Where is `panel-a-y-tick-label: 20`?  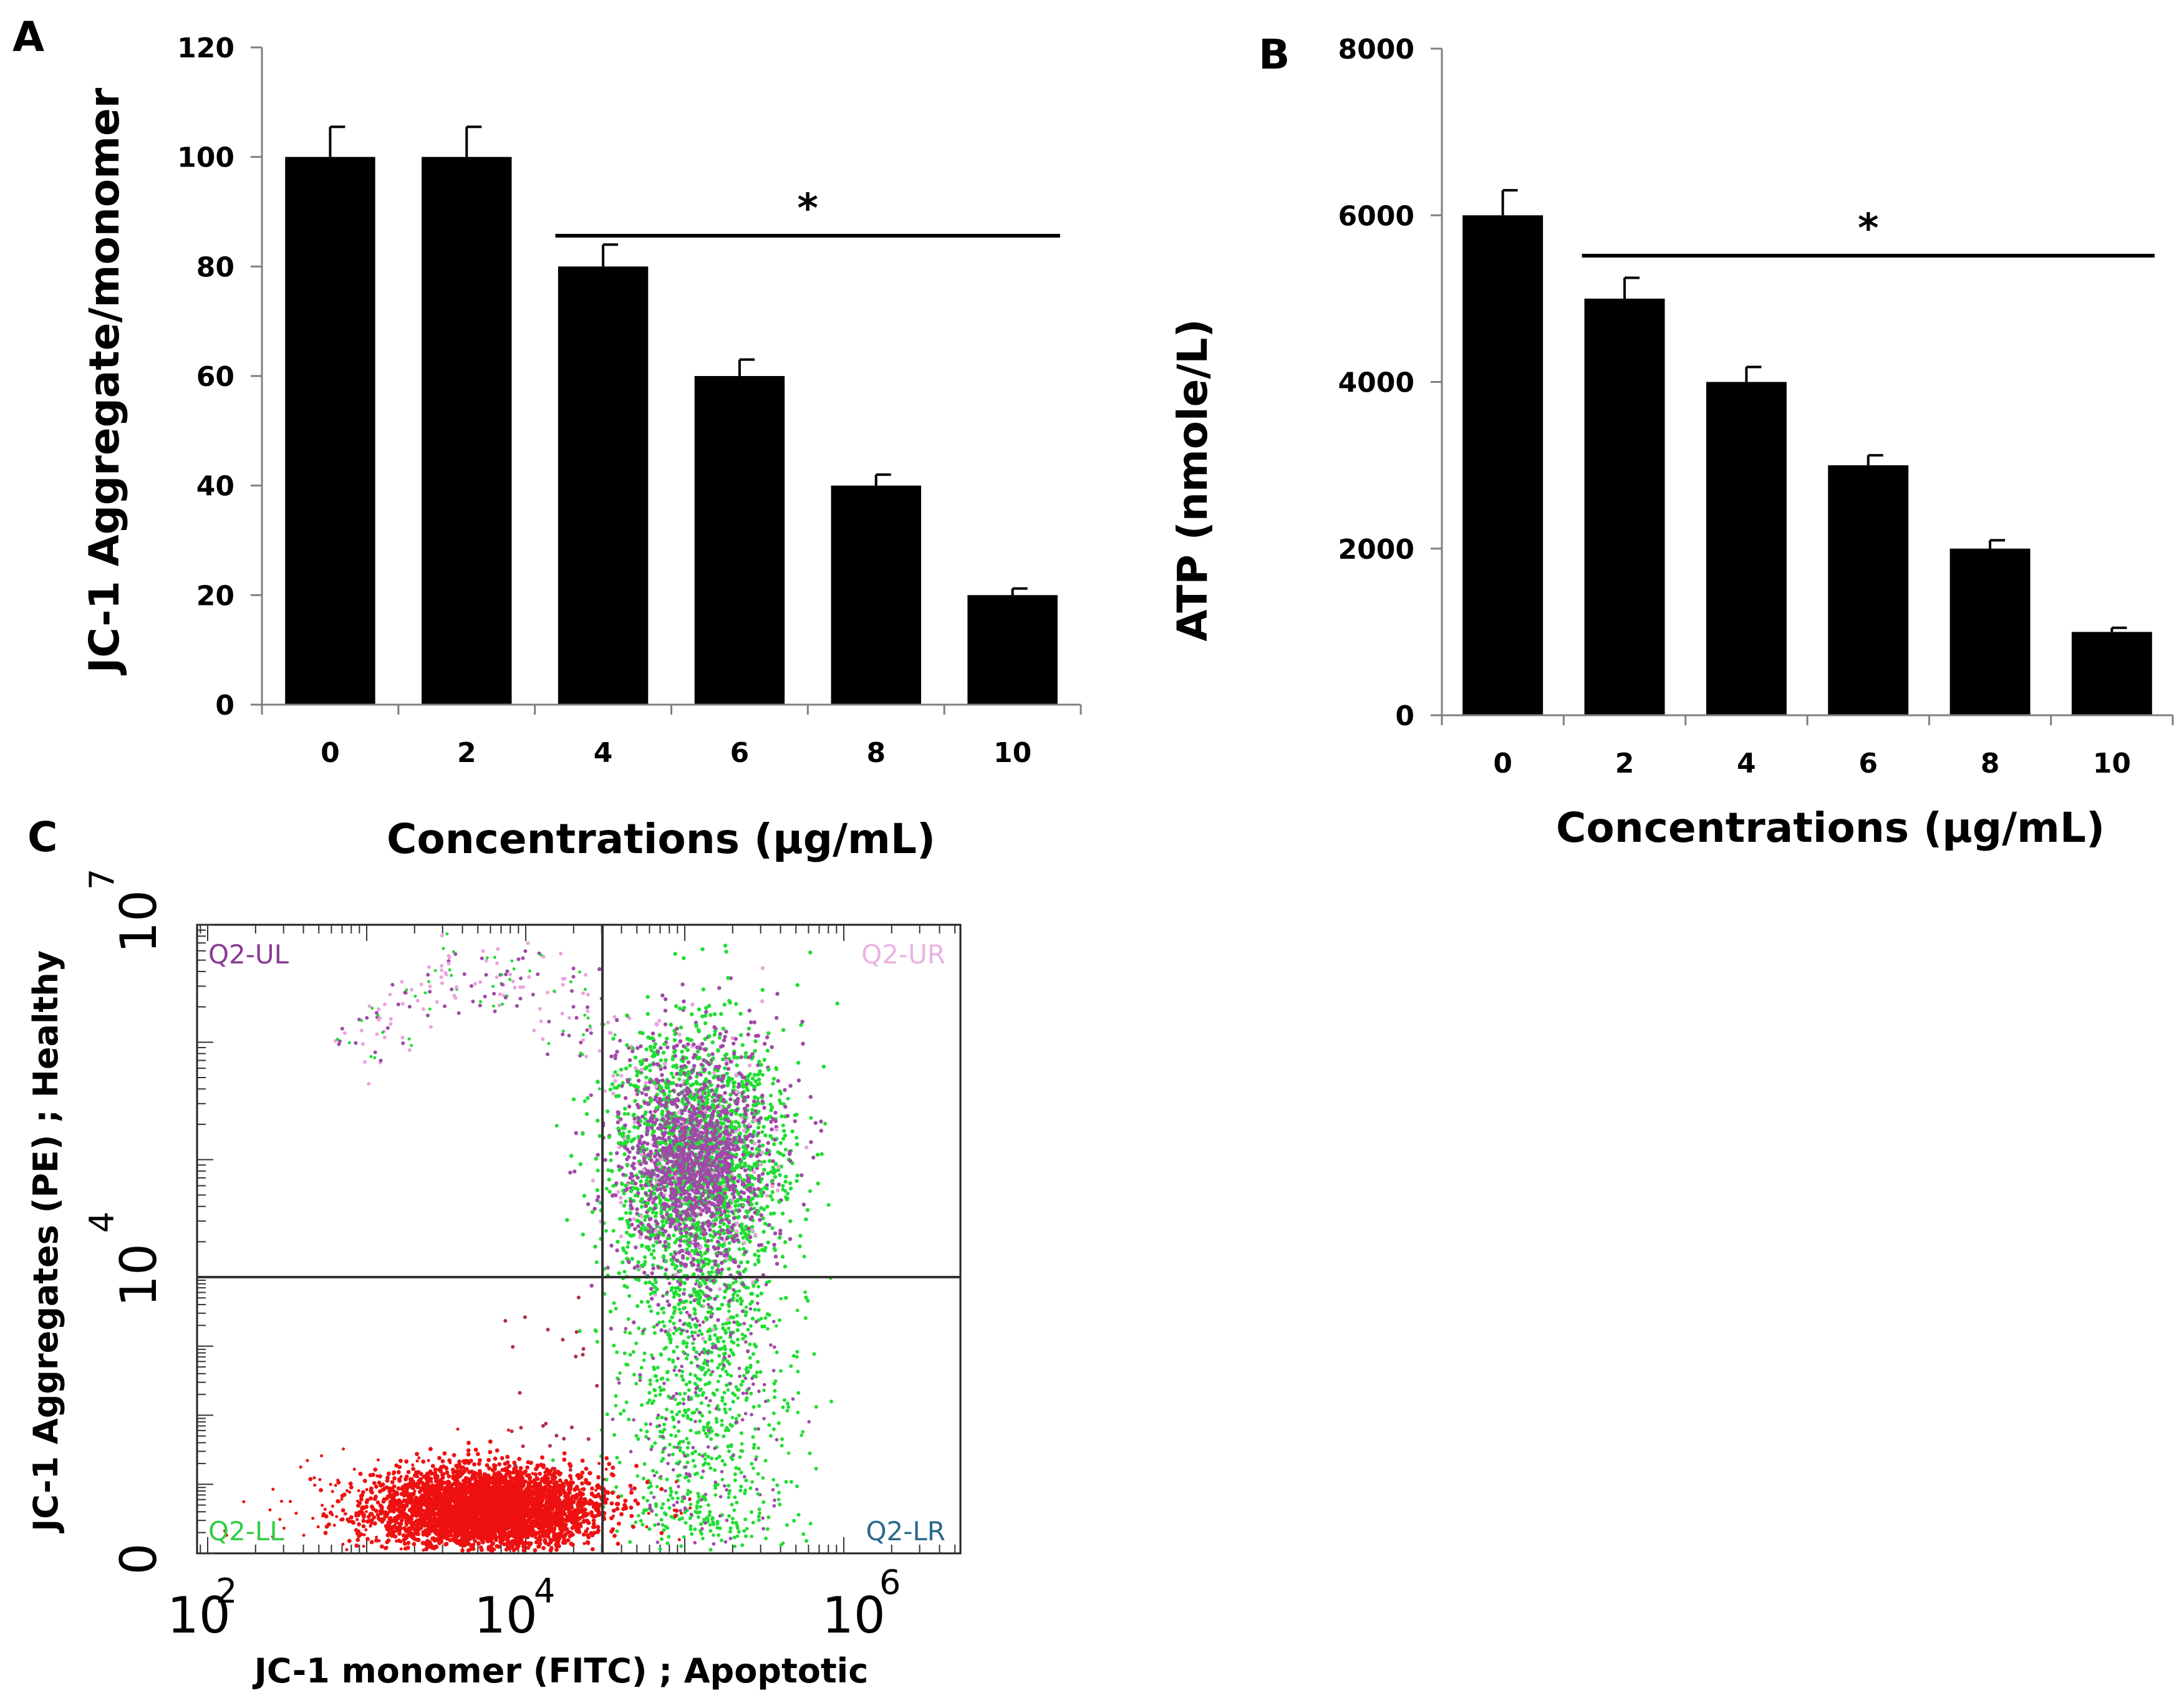
panel-a-y-tick-label: 20 is located at coordinates (215, 596).